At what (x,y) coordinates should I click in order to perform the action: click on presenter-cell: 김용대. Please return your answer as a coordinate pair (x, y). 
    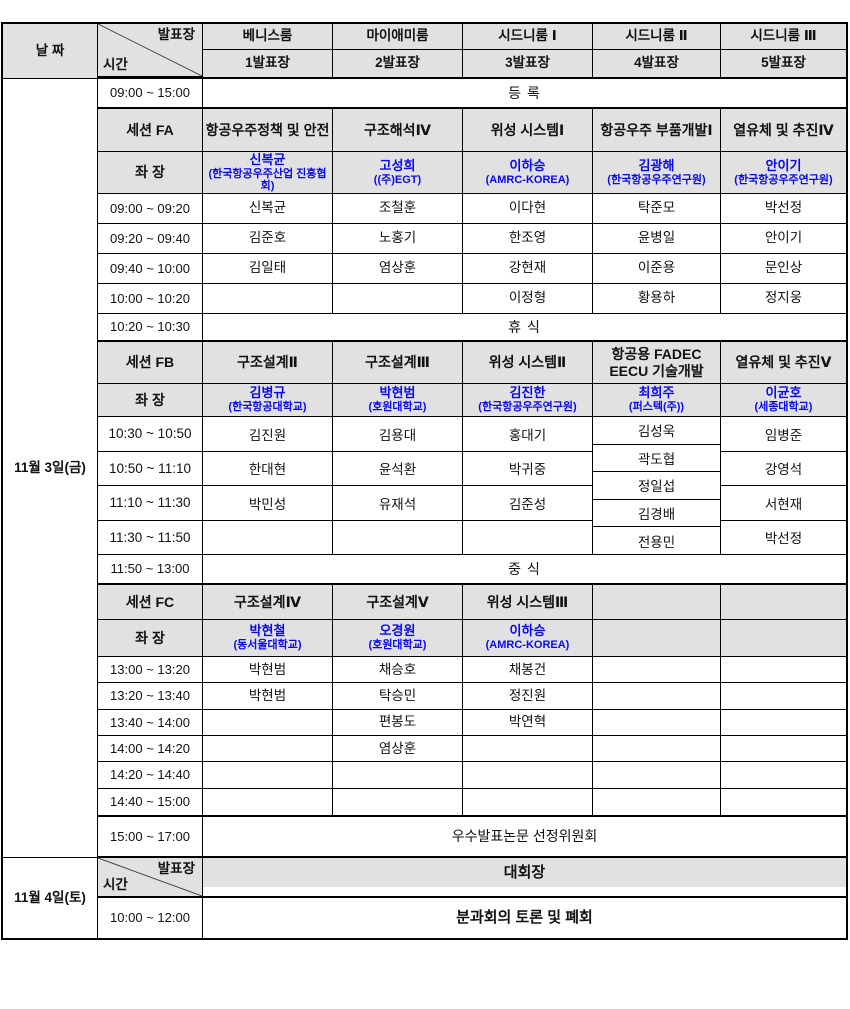
    Looking at the image, I should click on (398, 434).